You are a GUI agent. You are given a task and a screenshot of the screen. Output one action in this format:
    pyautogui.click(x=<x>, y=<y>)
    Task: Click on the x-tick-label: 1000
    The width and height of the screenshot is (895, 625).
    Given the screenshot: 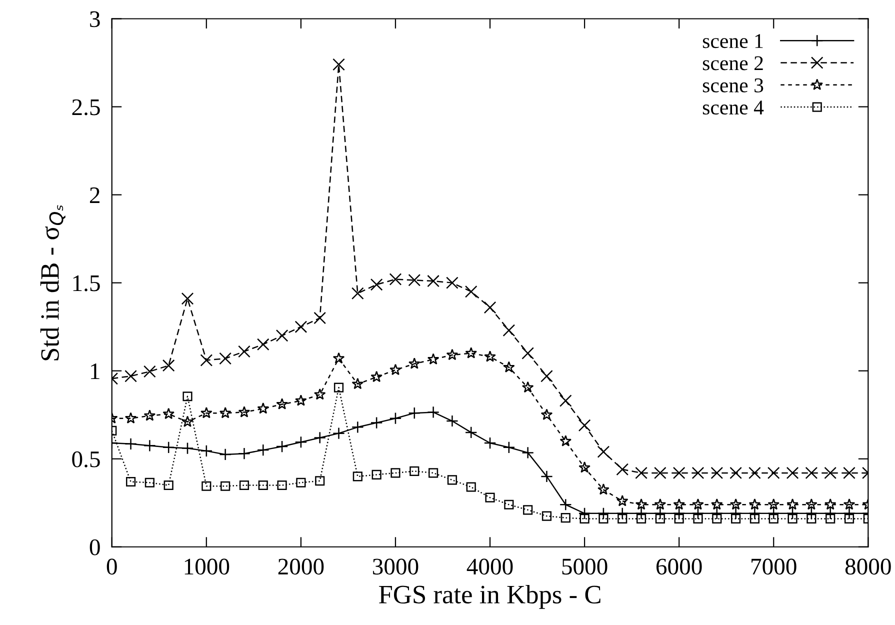 What is the action you would take?
    pyautogui.click(x=207, y=566)
    